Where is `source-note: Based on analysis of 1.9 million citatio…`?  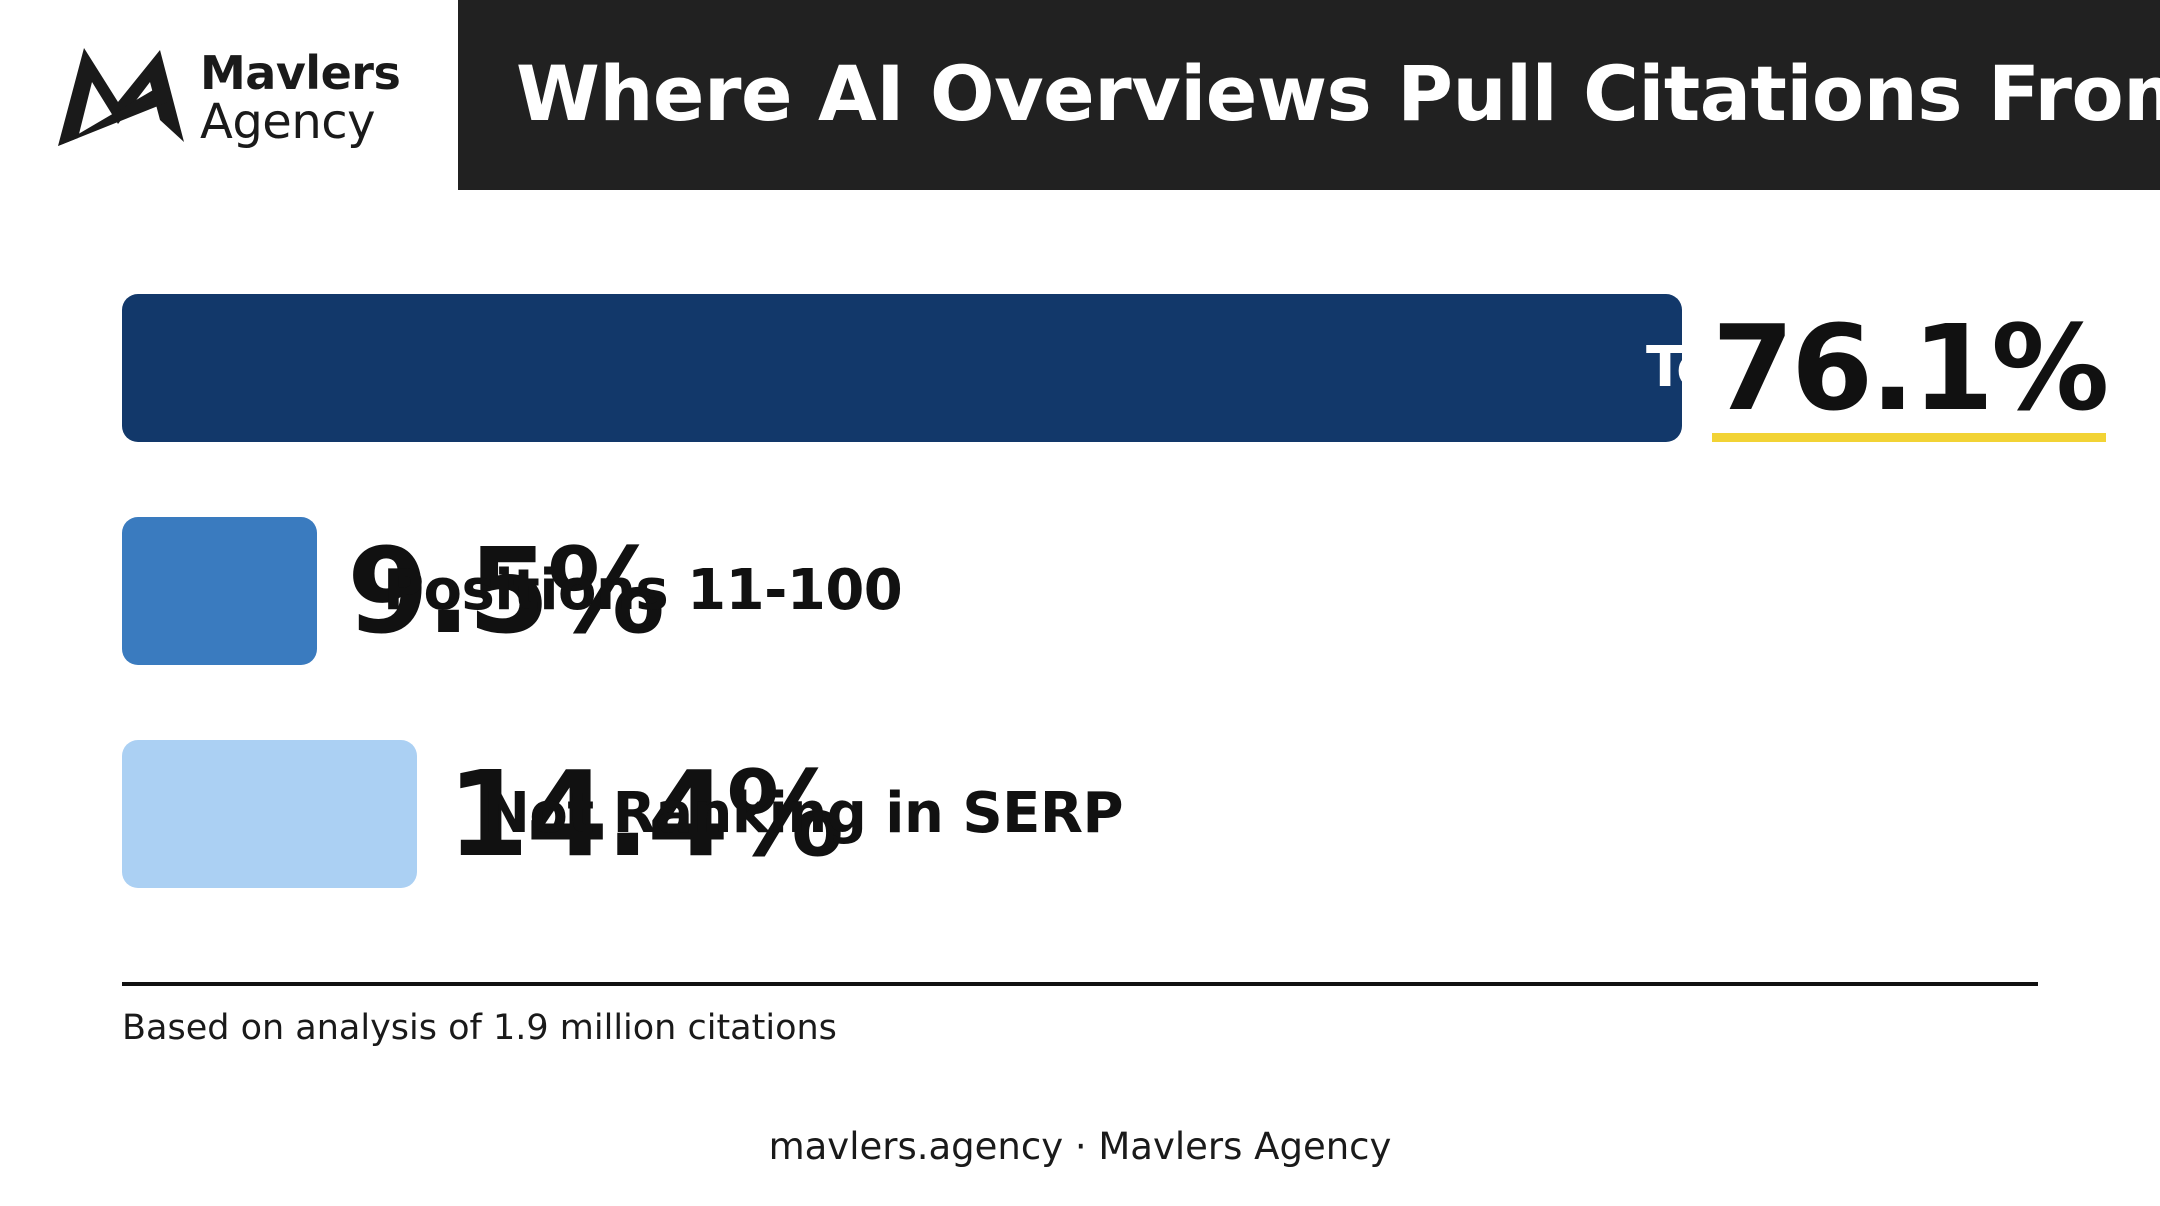 source-note: Based on analysis of 1.9 million citatio… is located at coordinates (479, 1028).